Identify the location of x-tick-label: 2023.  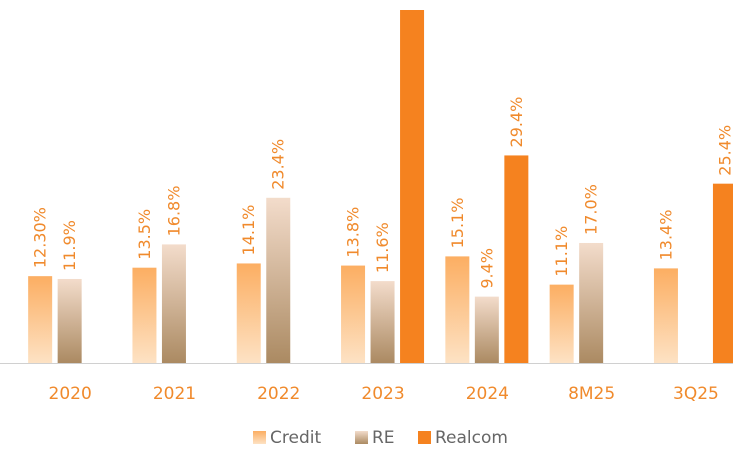
(382, 394).